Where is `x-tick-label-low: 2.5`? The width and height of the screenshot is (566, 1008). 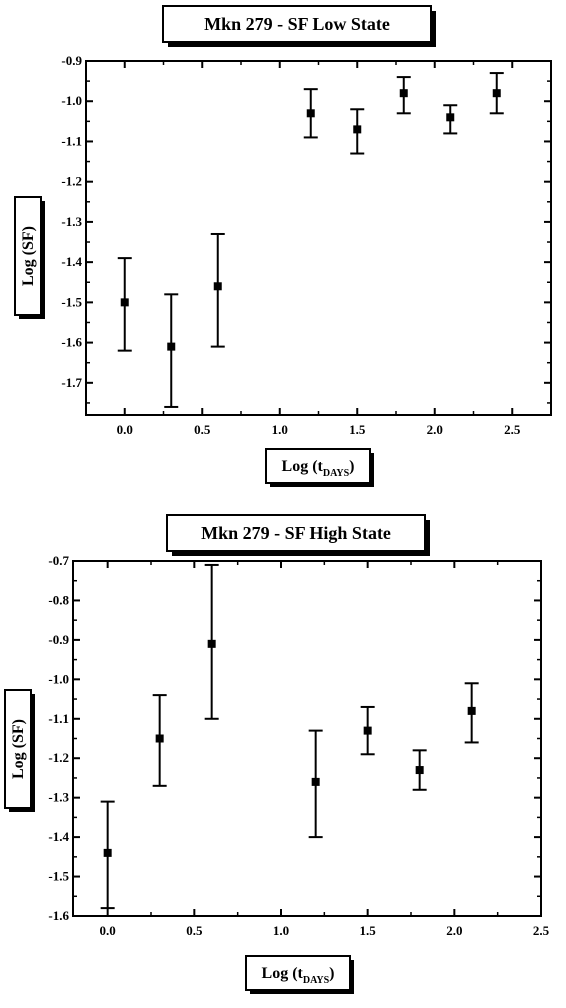 x-tick-label-low: 2.5 is located at coordinates (512, 429).